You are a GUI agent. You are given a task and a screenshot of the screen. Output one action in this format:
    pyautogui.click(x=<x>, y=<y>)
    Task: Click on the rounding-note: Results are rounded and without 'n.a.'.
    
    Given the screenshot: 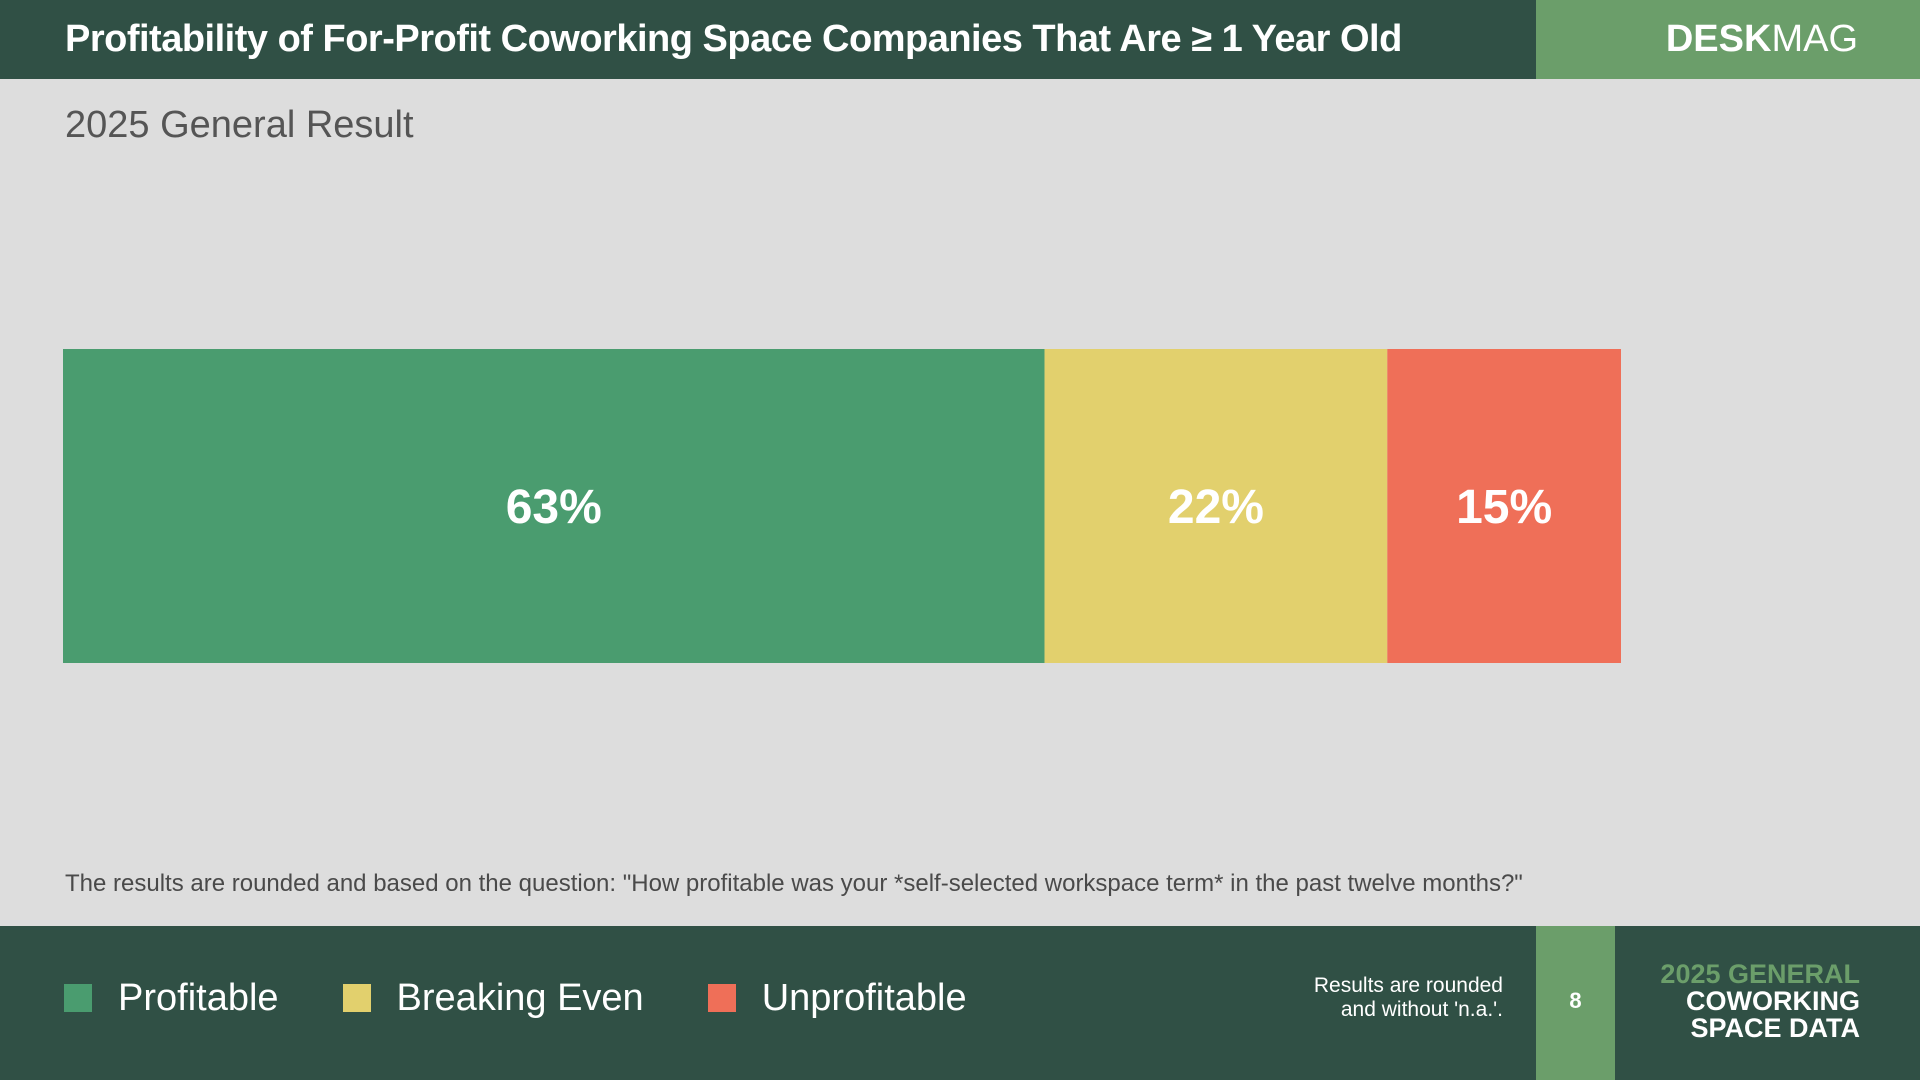 What is the action you would take?
    pyautogui.click(x=1408, y=998)
    